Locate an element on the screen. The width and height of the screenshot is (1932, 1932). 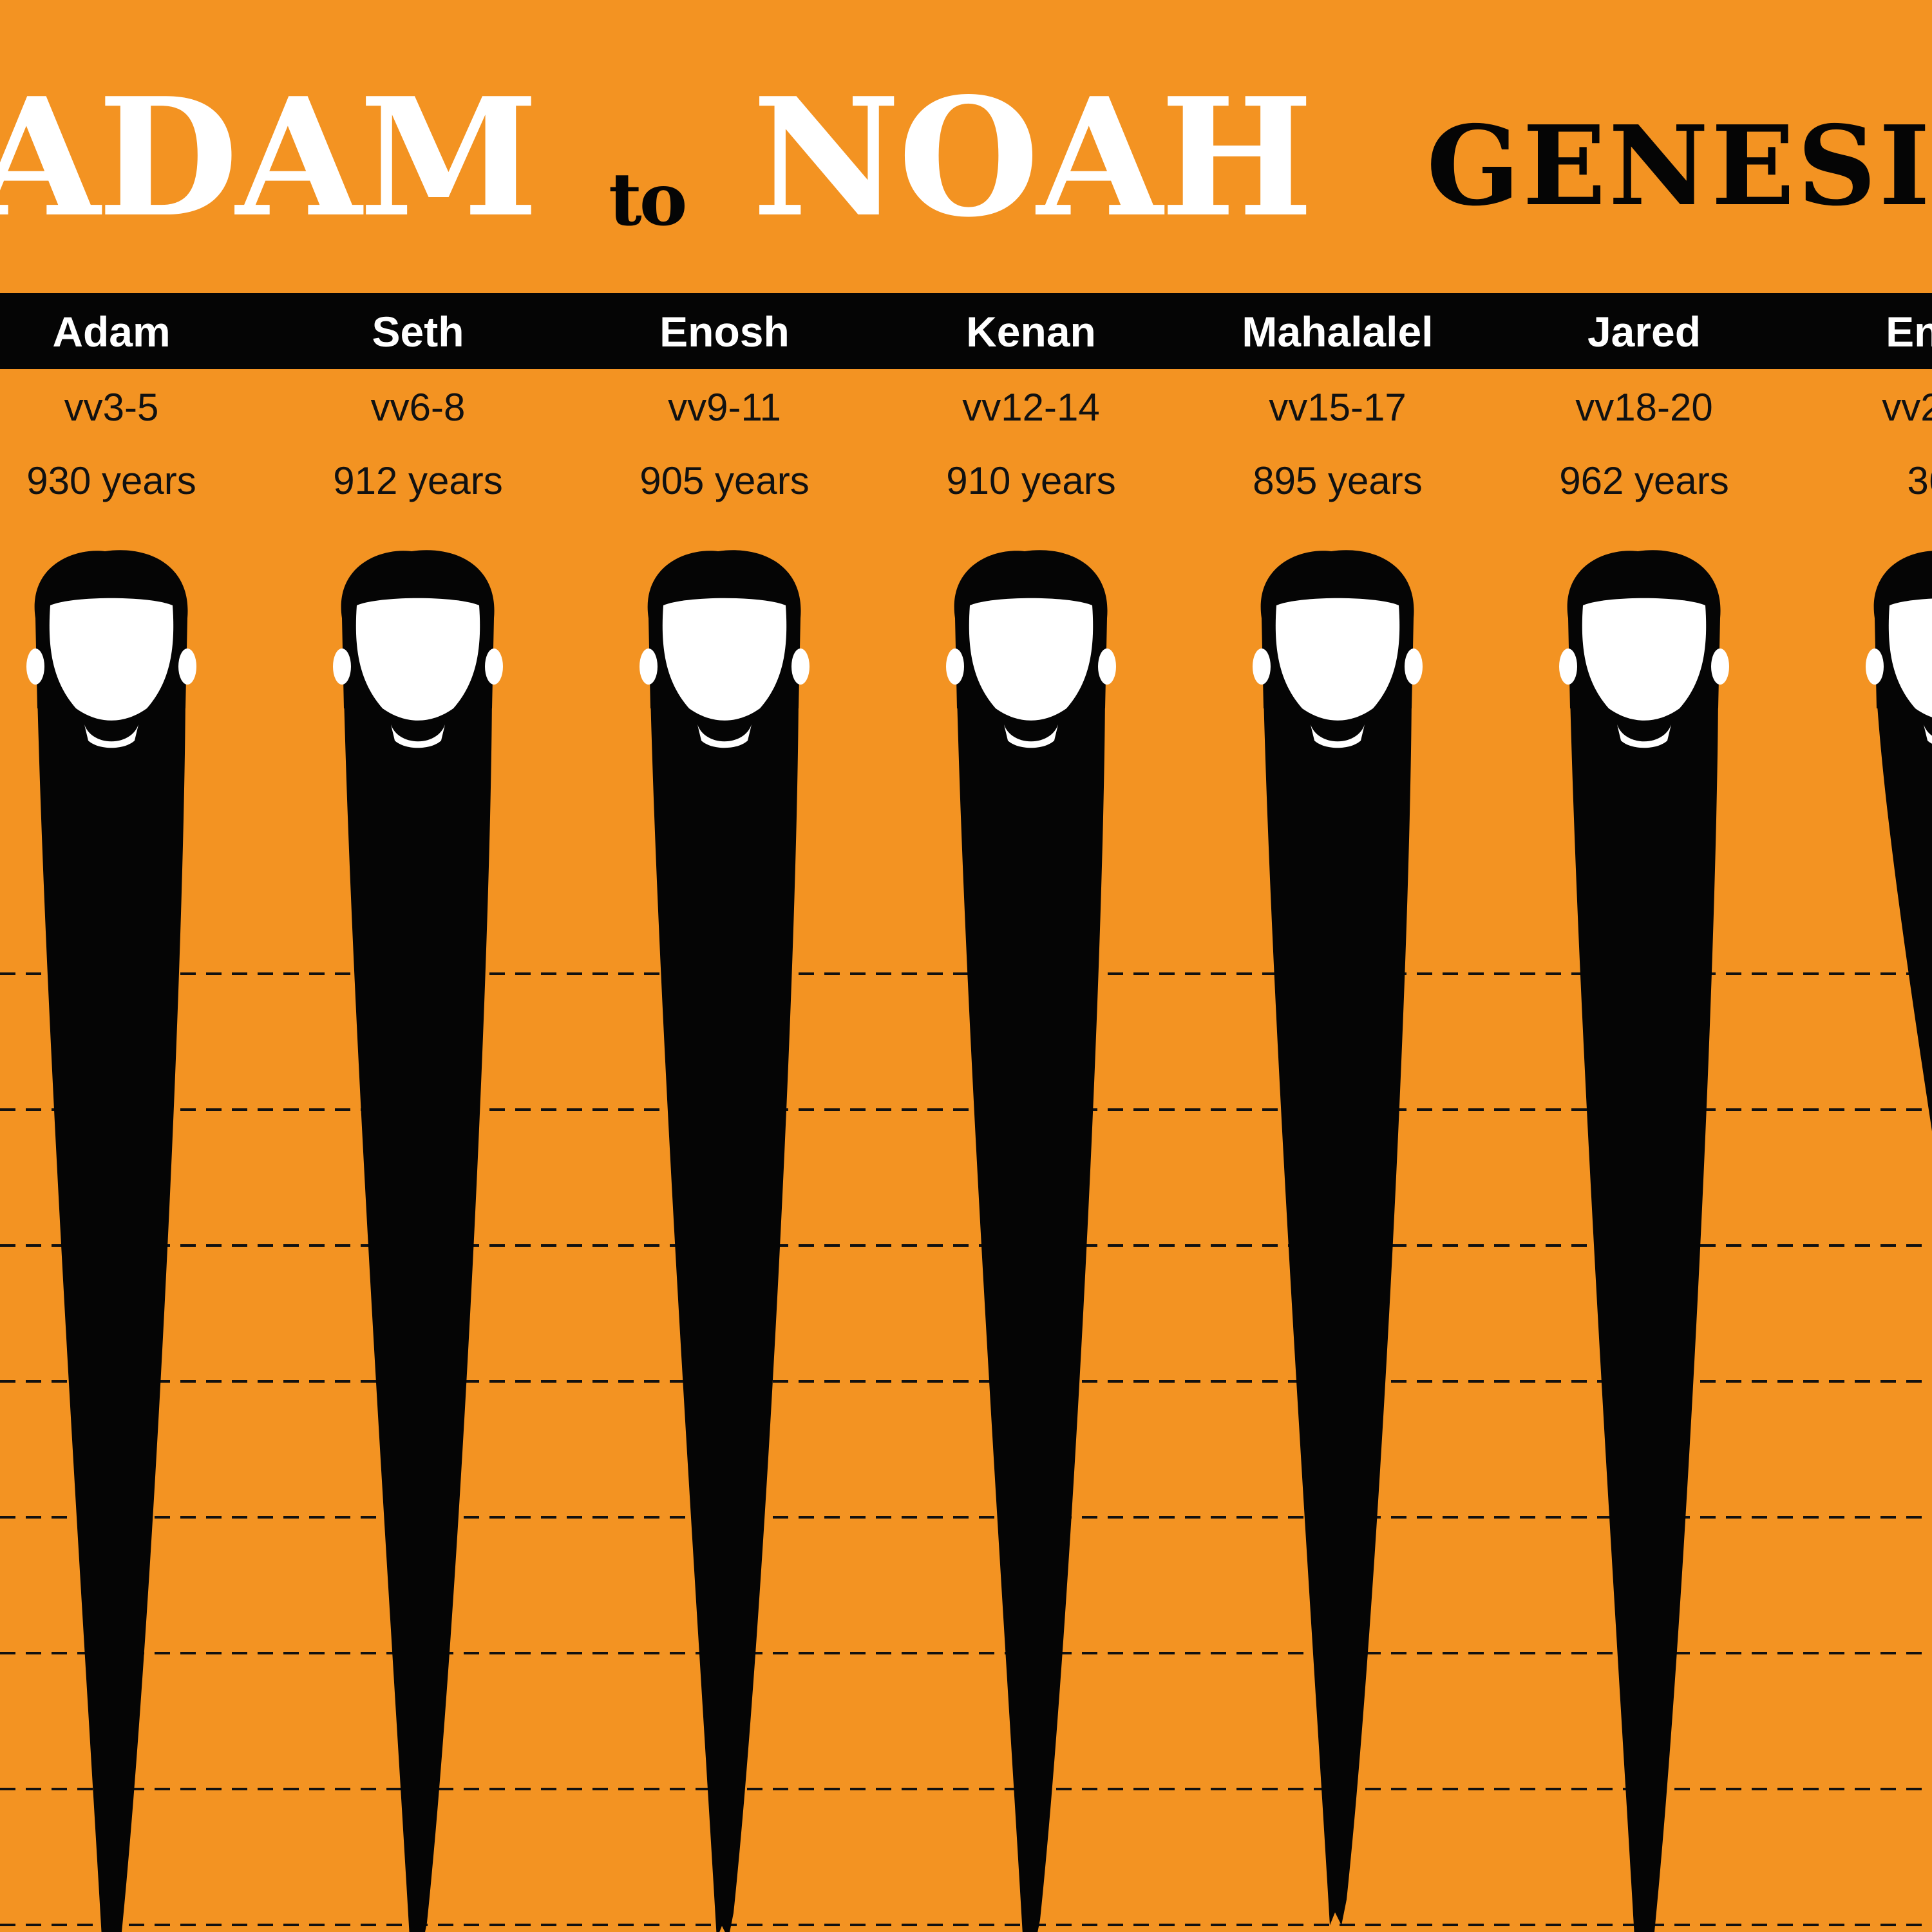
face-jared is located at coordinates (1644, 659).